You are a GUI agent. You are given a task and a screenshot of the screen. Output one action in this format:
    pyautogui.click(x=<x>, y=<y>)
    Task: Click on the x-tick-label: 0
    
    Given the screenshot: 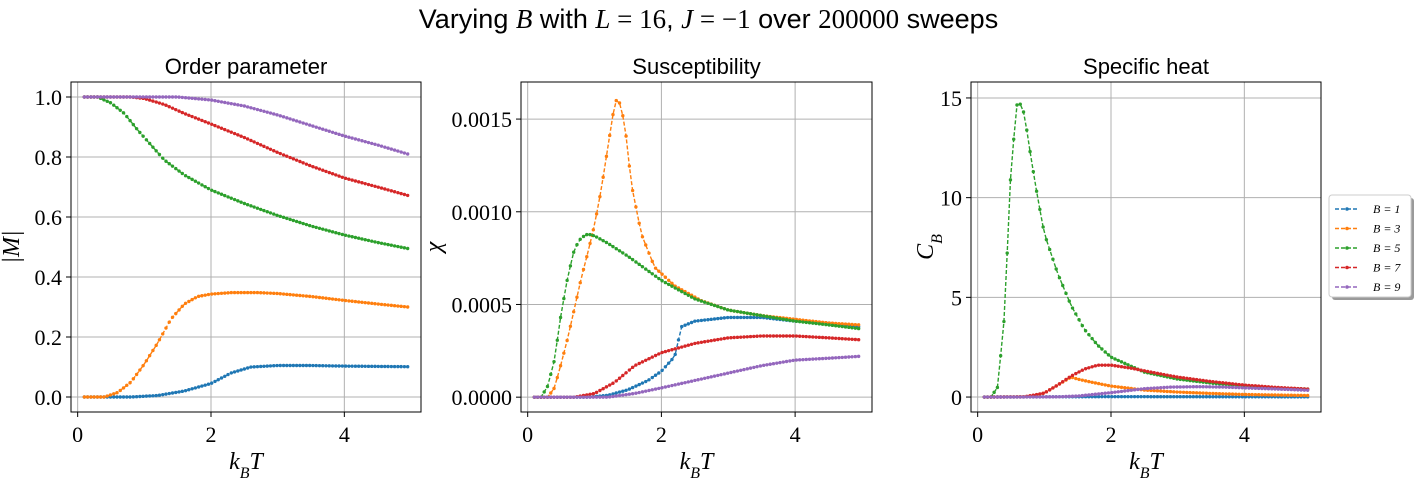 What is the action you would take?
    pyautogui.click(x=977, y=434)
    